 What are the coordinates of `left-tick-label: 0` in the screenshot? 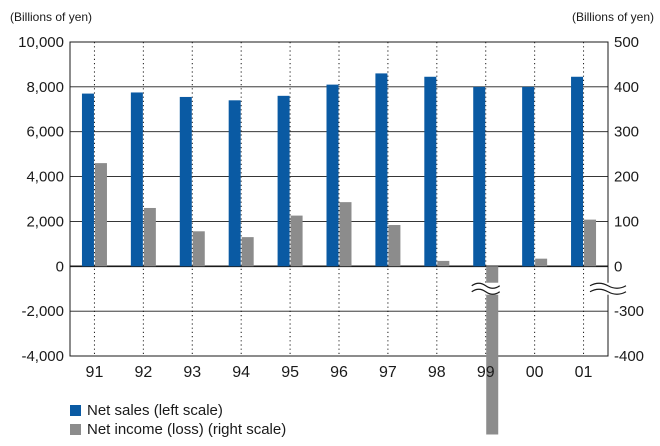 It's located at (60, 266).